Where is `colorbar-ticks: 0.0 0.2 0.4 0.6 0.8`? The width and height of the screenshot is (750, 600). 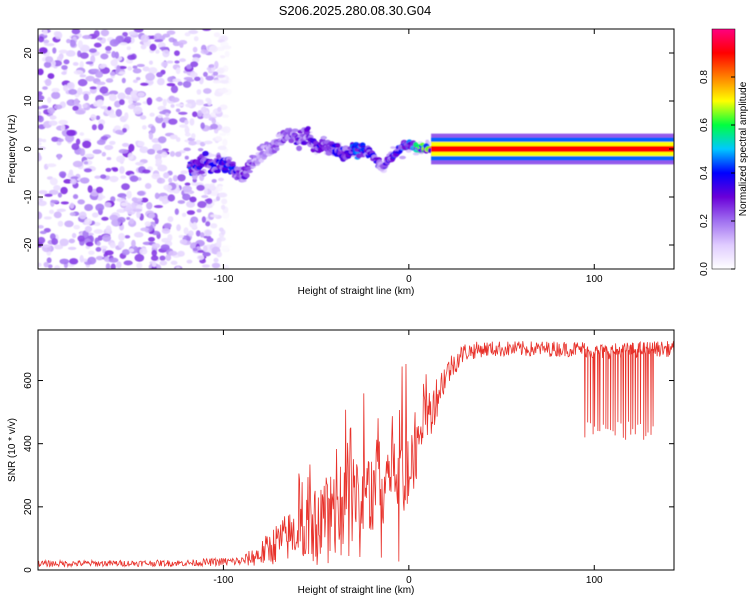 colorbar-ticks: 0.0 0.2 0.4 0.6 0.8 is located at coordinates (717, 173).